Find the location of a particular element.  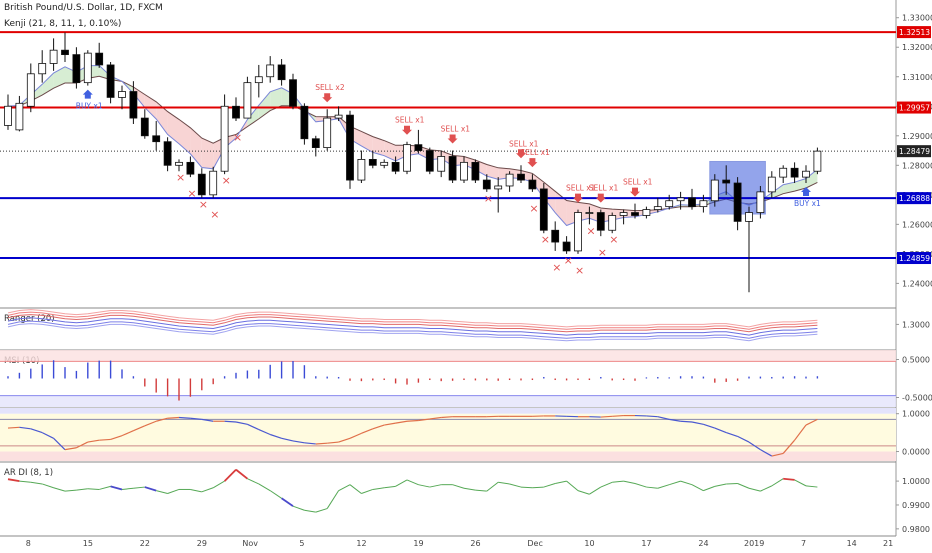

y-tick-label: 0.9900 is located at coordinates (916, 505).